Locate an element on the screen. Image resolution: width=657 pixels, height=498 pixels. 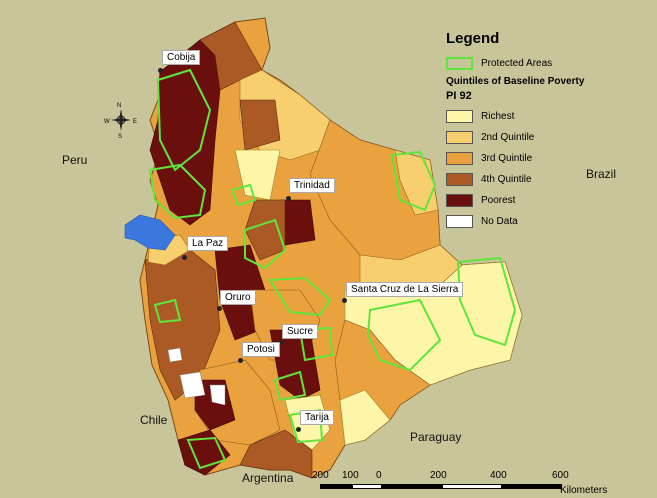
legend-item-protected: Protected Areas is located at coordinates (548, 63).